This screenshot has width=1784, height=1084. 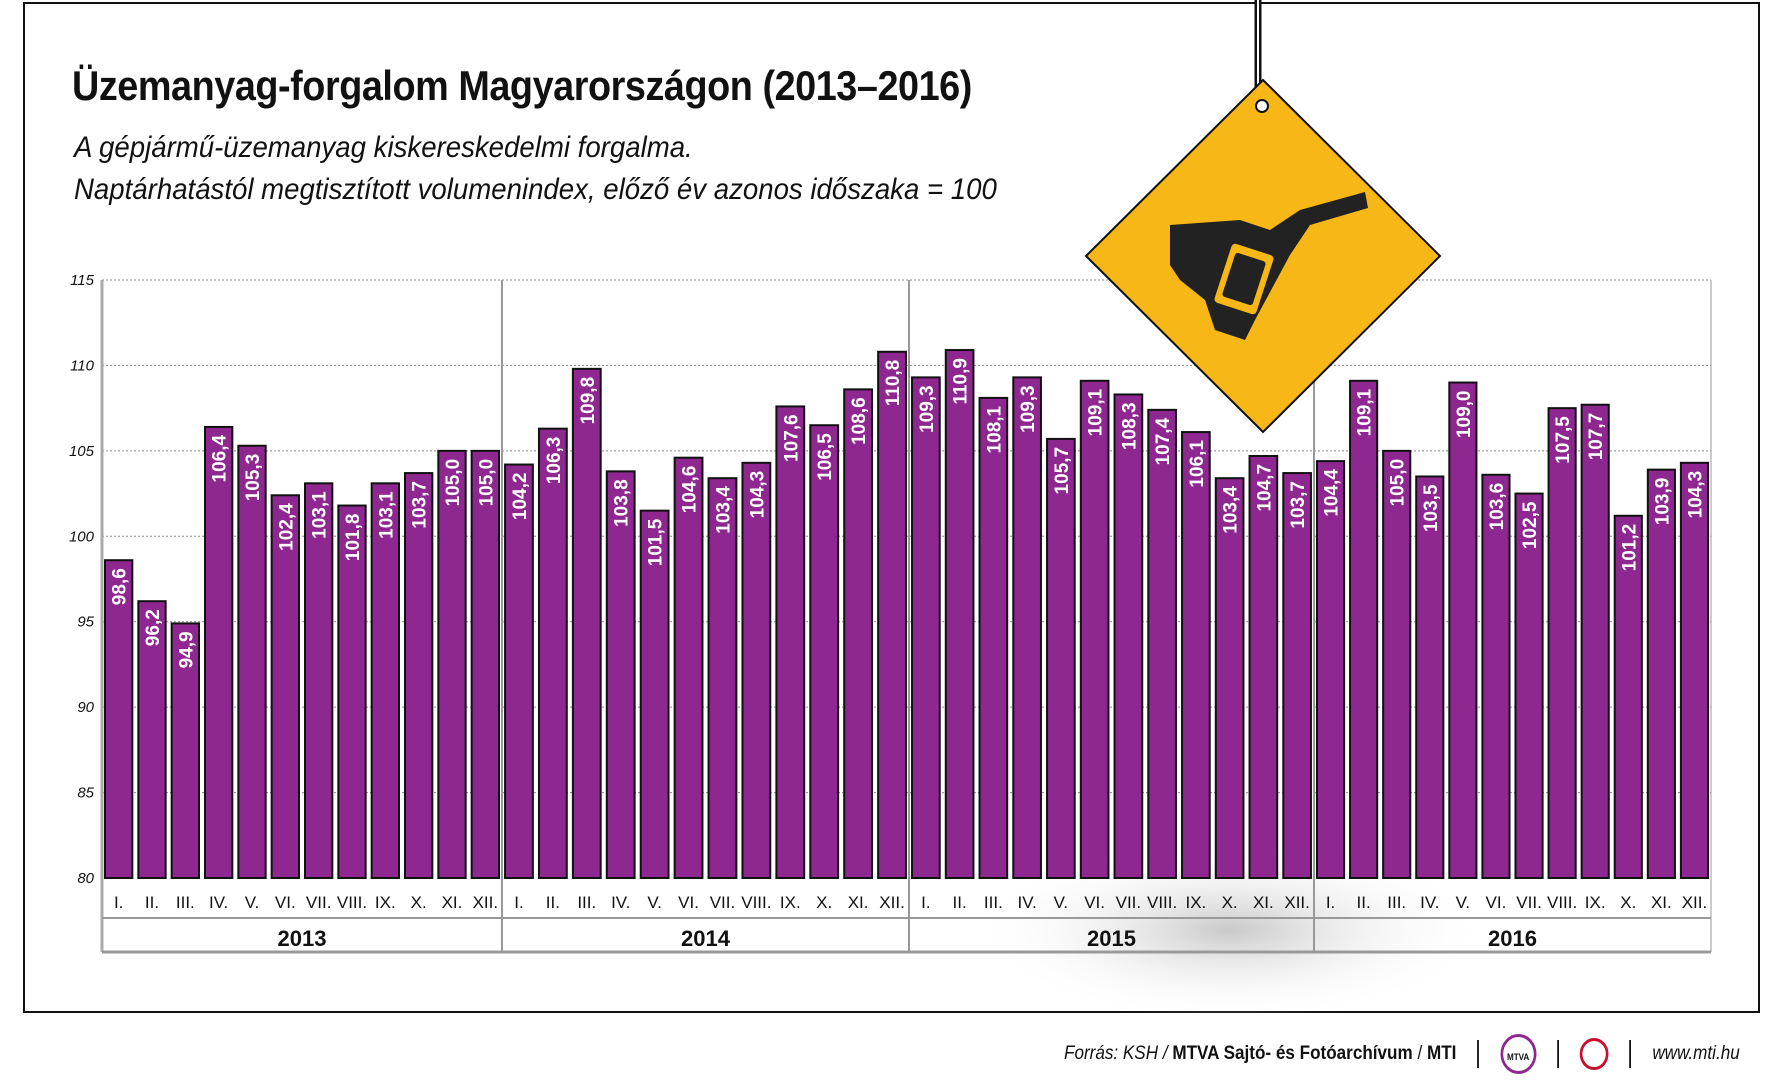 What do you see at coordinates (1441, 1054) in the screenshot?
I see `source-mti: MTI` at bounding box center [1441, 1054].